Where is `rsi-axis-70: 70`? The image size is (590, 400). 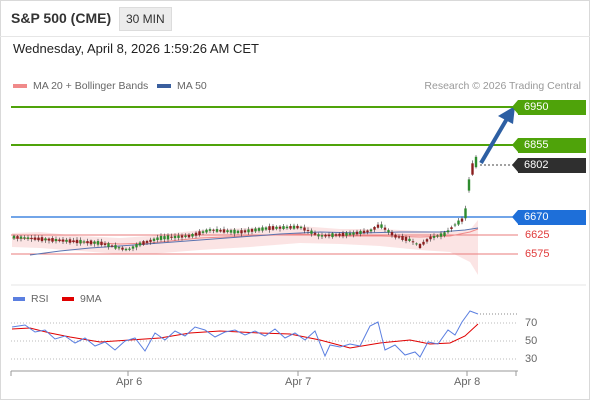
rsi-axis-70: 70 is located at coordinates (531, 323).